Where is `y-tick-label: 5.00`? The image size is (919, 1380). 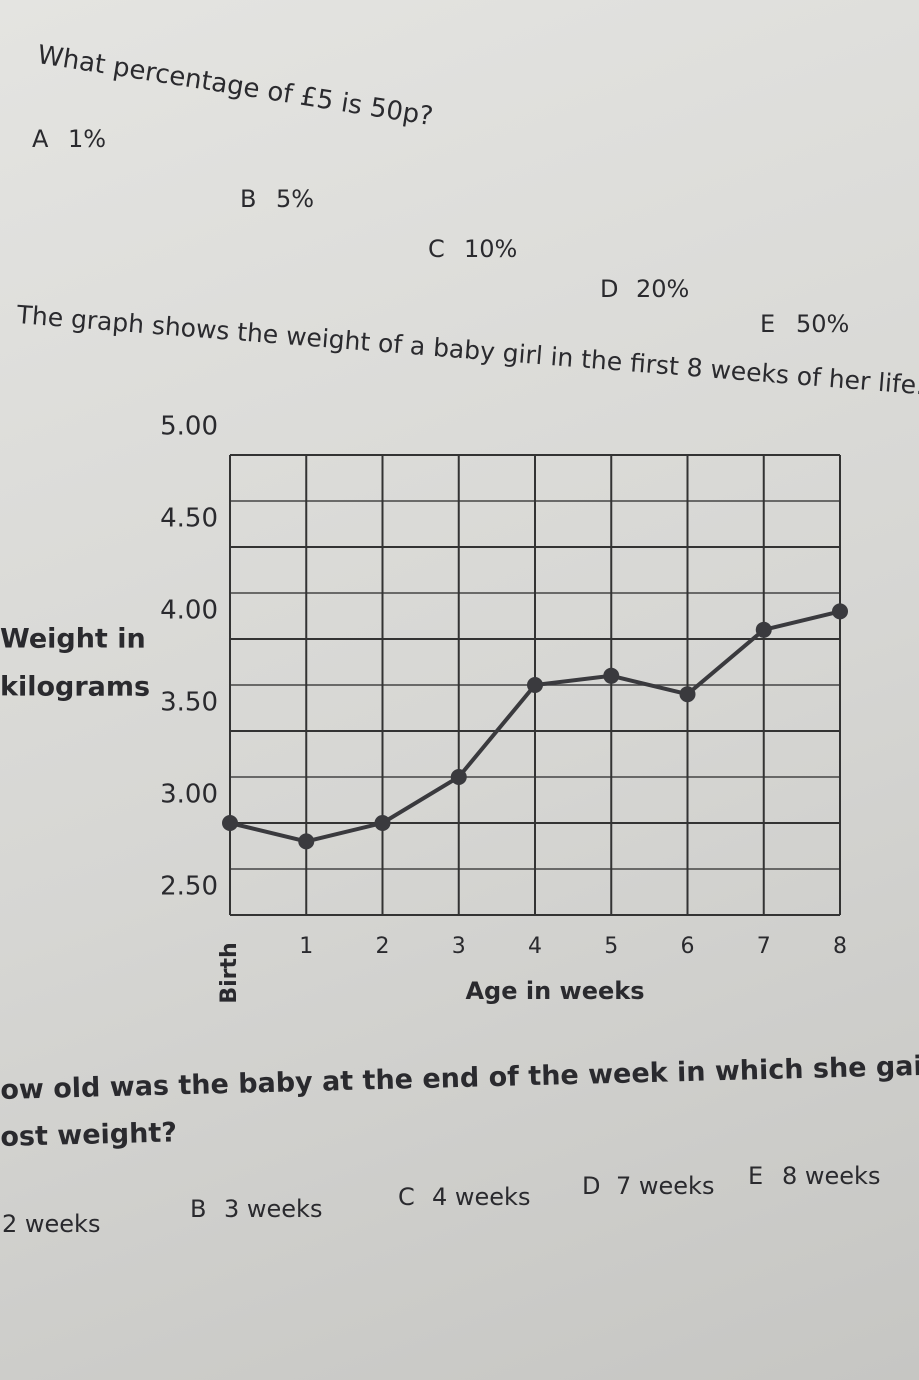 y-tick-label: 5.00 is located at coordinates (189, 427).